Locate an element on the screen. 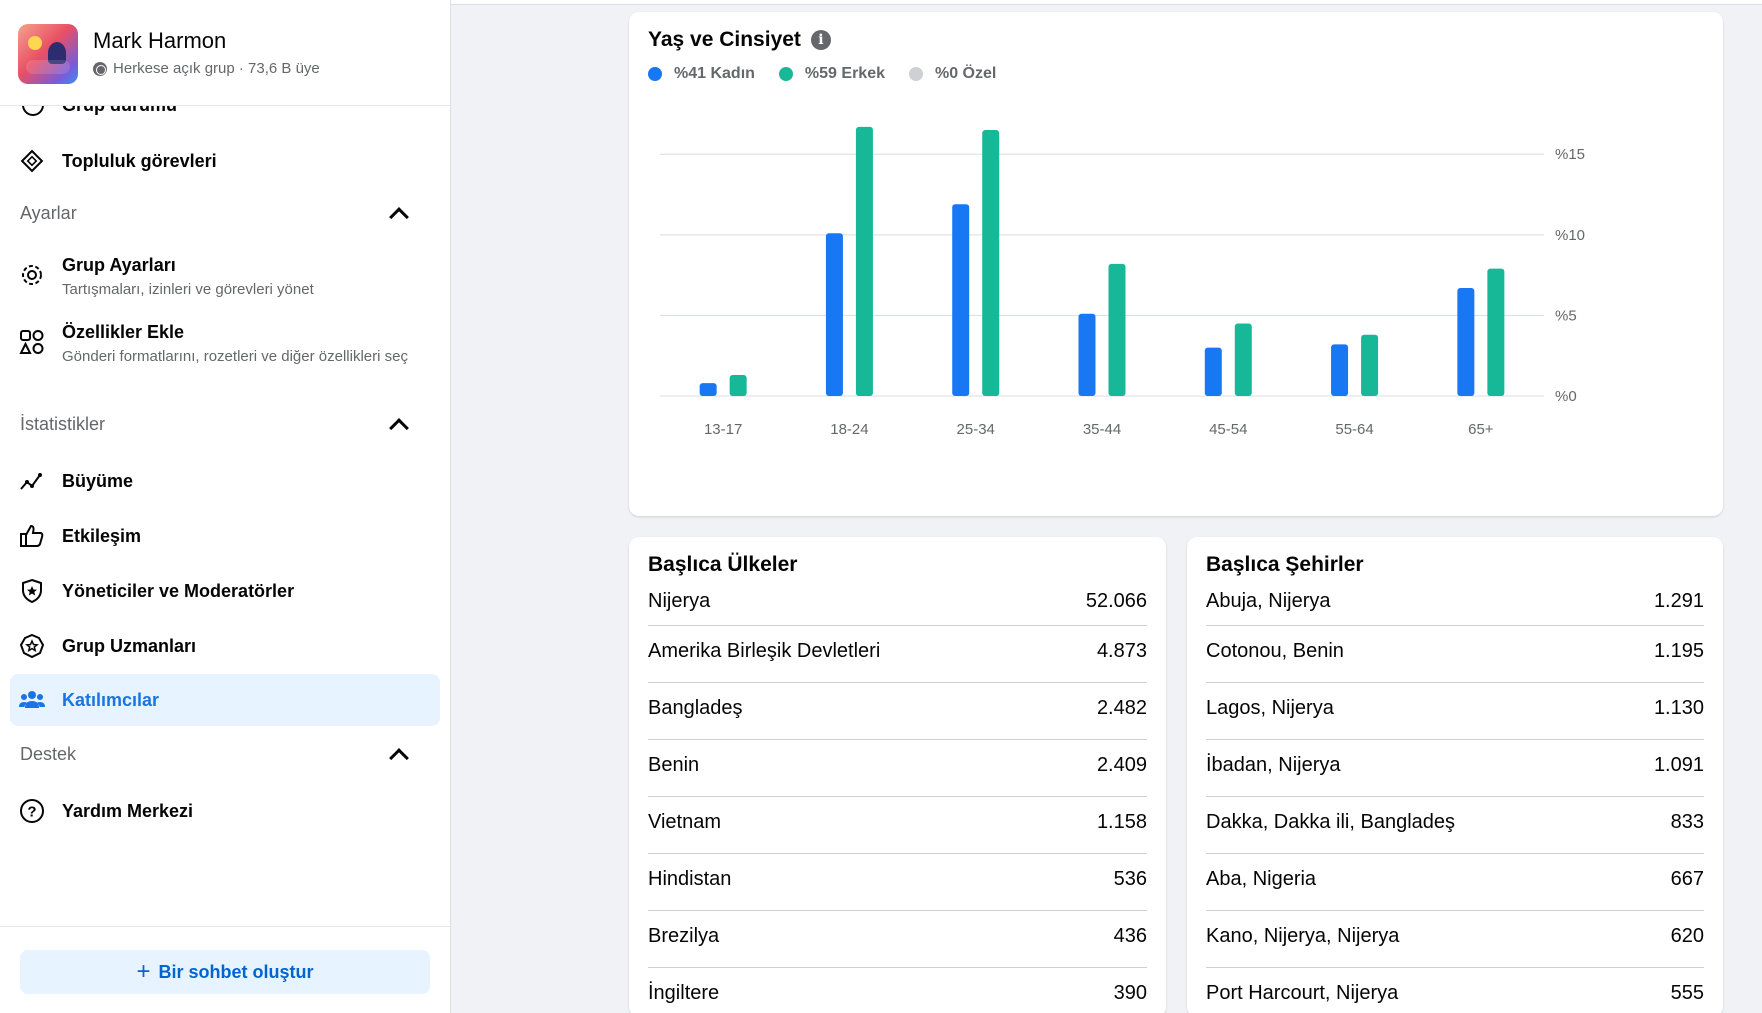 The width and height of the screenshot is (1762, 1013). section-support: Destek is located at coordinates (220, 756).